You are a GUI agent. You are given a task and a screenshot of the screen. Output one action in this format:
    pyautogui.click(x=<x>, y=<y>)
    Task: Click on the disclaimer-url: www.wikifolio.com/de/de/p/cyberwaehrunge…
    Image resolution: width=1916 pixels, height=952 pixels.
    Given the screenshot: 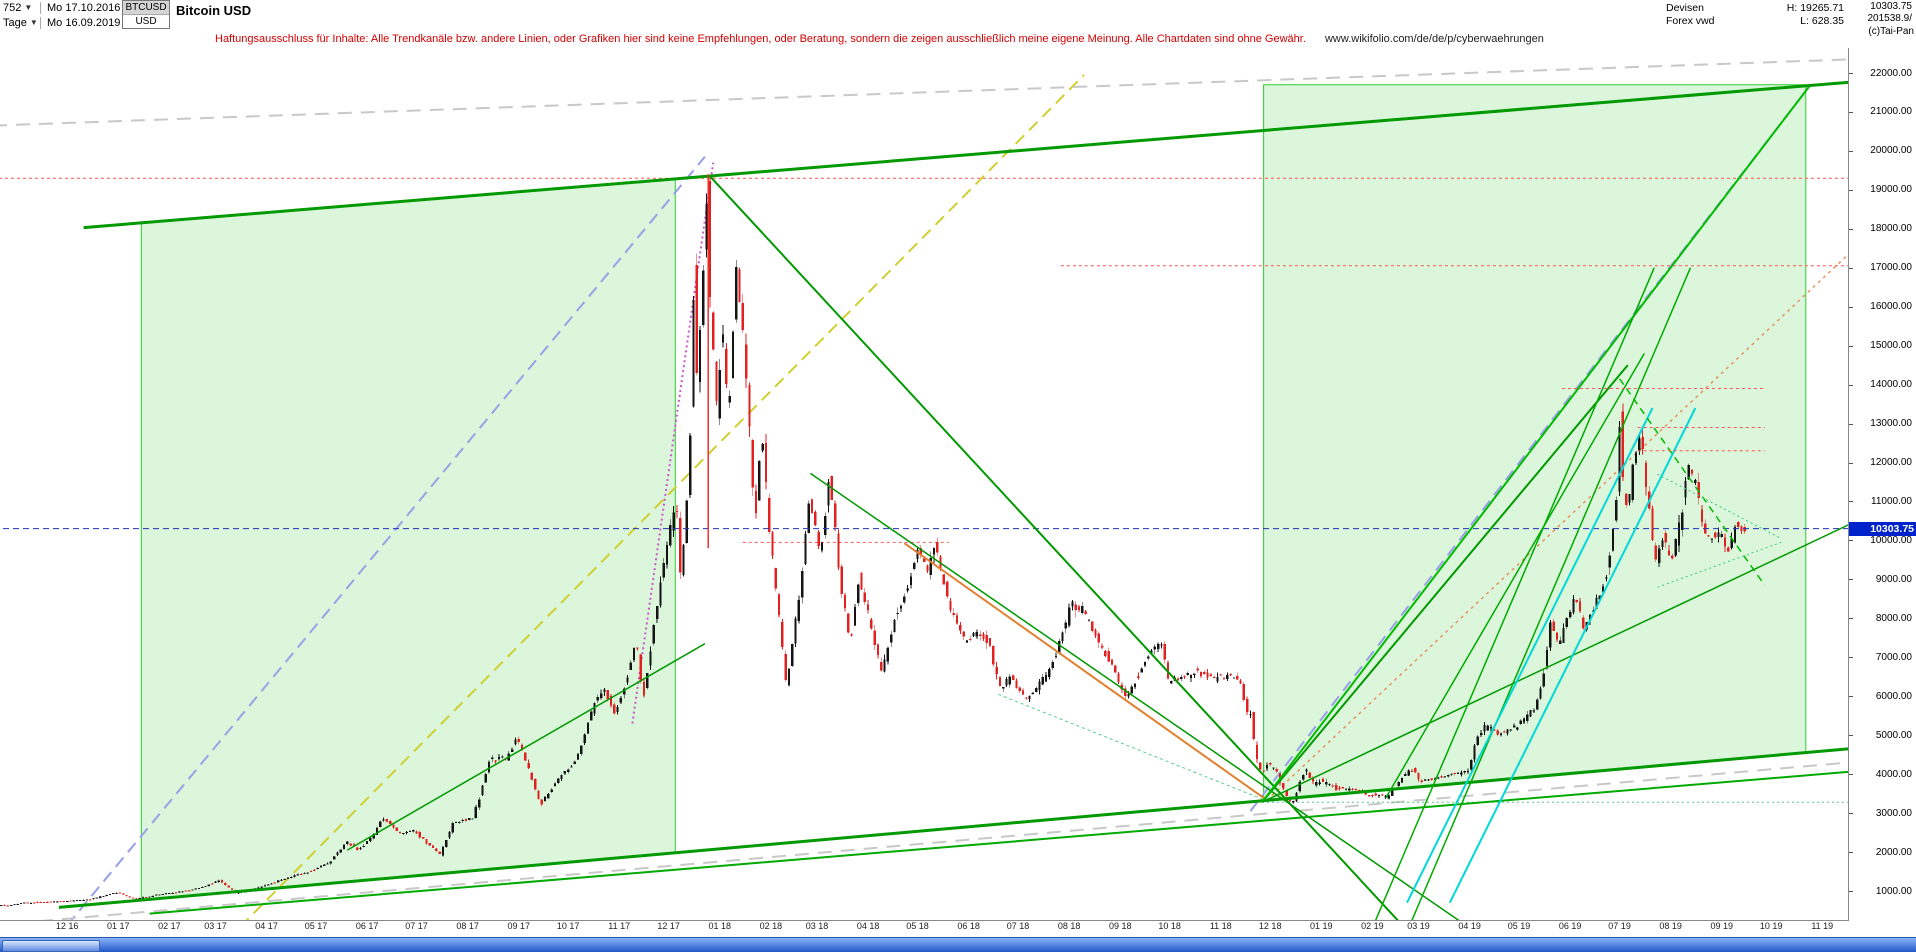 What is the action you would take?
    pyautogui.click(x=1434, y=39)
    